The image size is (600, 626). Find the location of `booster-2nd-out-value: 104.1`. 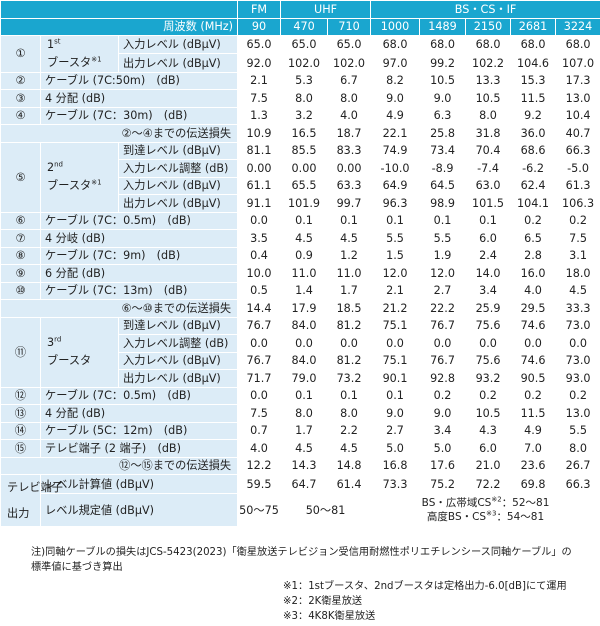

booster-2nd-out-value: 104.1 is located at coordinates (533, 203).